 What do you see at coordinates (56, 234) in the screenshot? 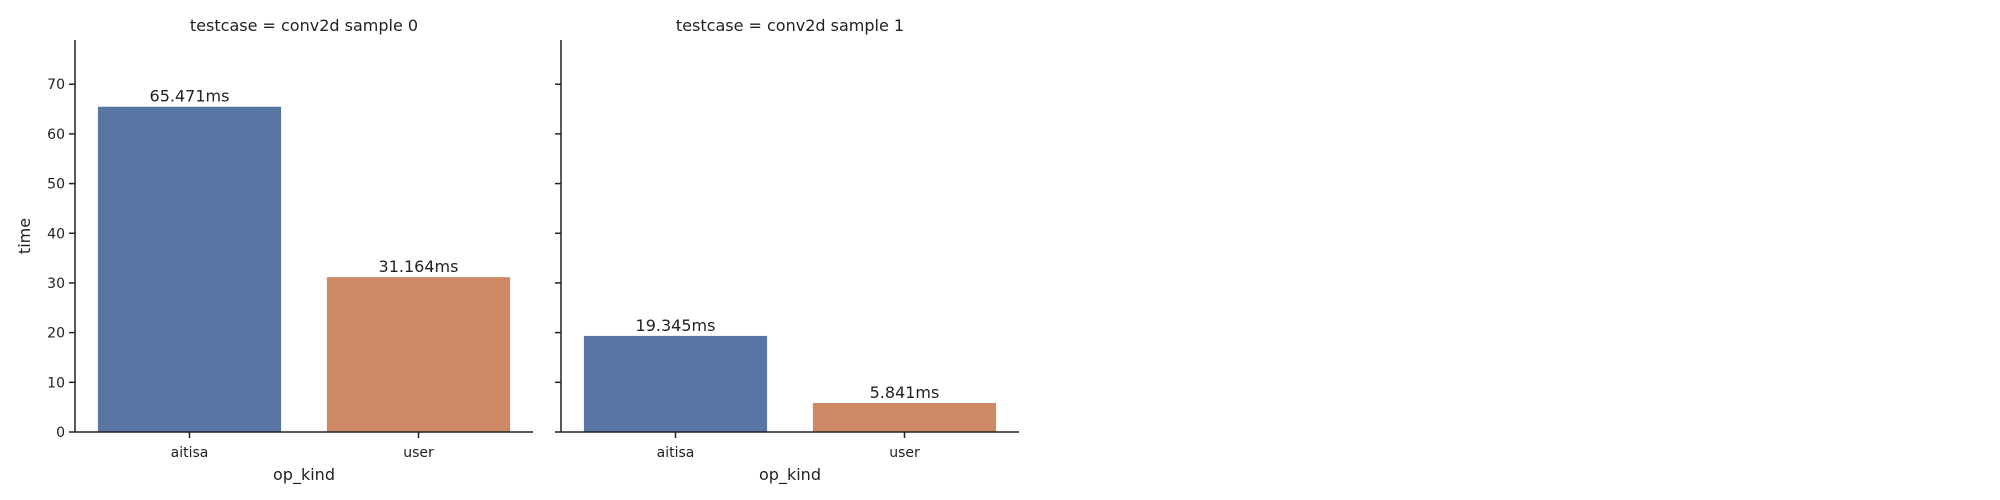
I see `y-tick-label: 40` at bounding box center [56, 234].